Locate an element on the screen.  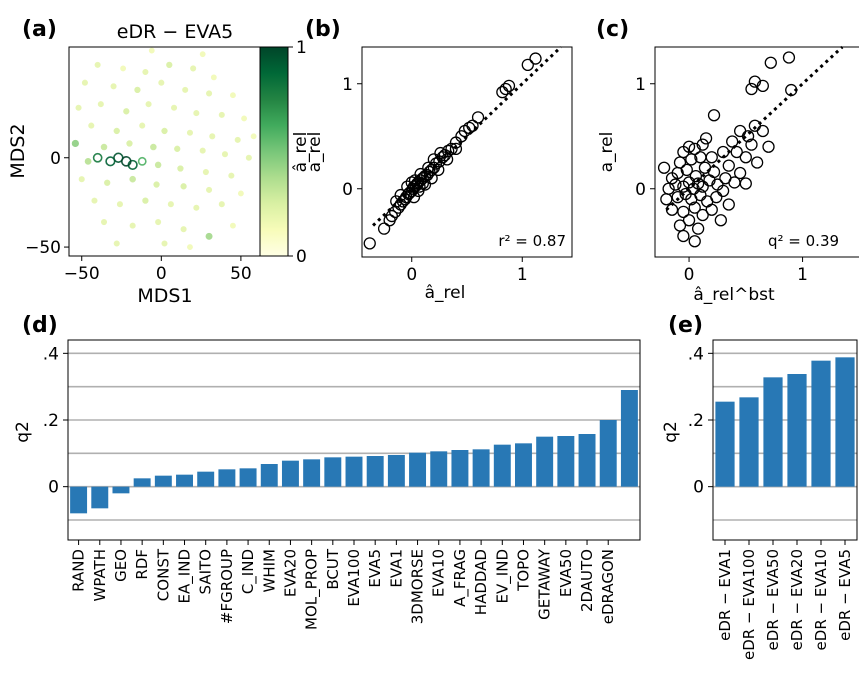
panel-d-ylabel: q2 is located at coordinates (23, 432).